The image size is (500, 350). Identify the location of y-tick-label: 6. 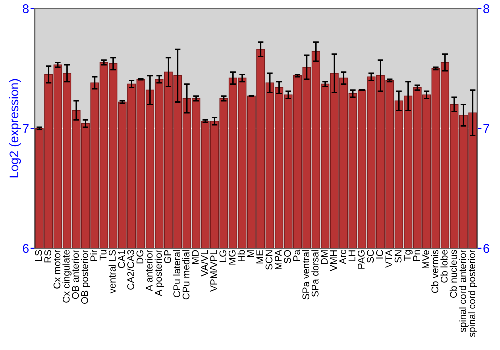
(26, 249).